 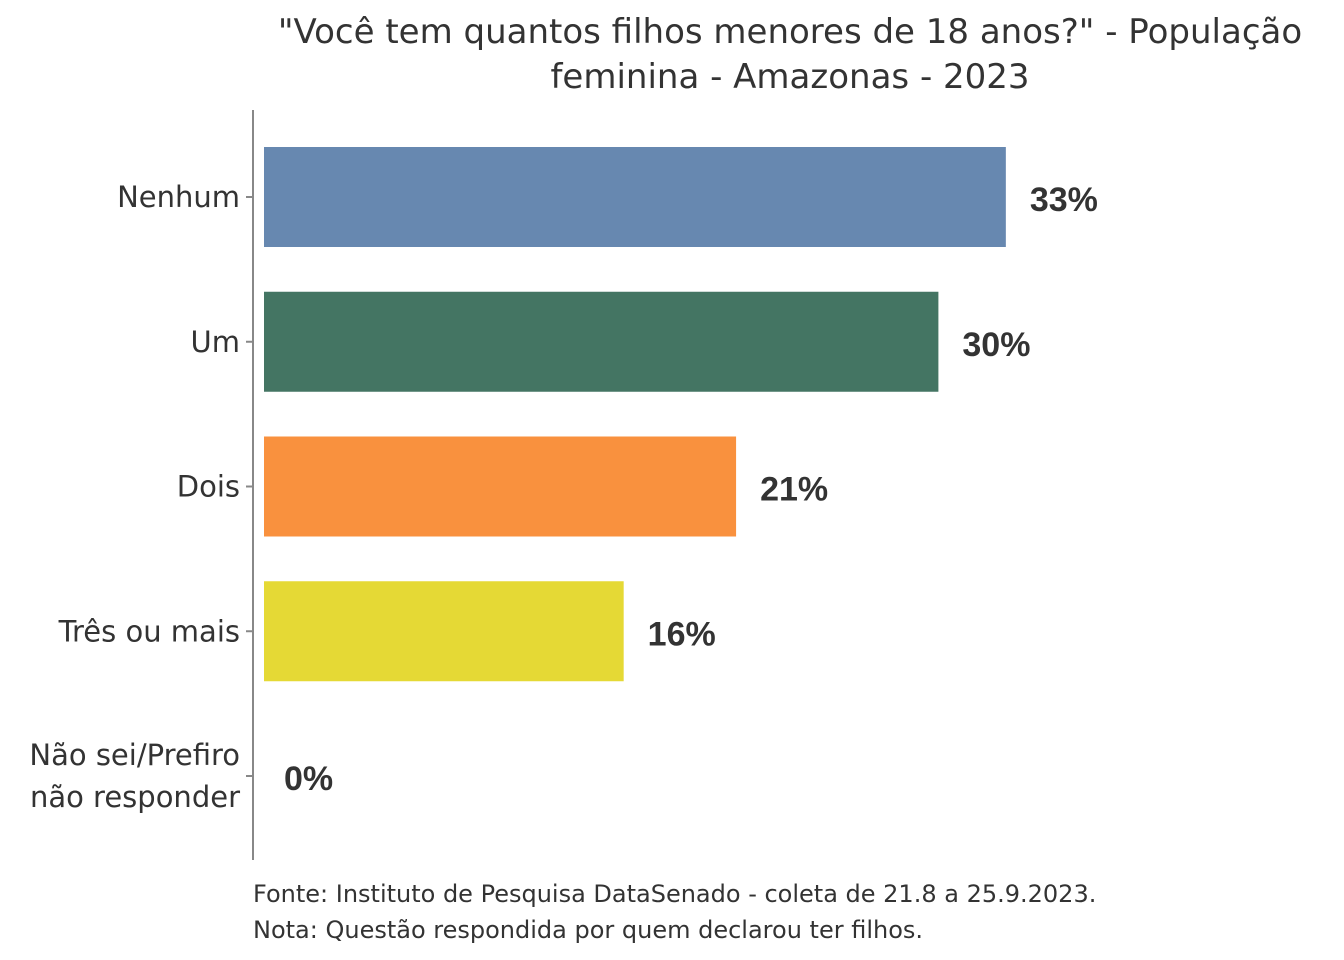 I want to click on value-label: 33%, so click(x=1064, y=200).